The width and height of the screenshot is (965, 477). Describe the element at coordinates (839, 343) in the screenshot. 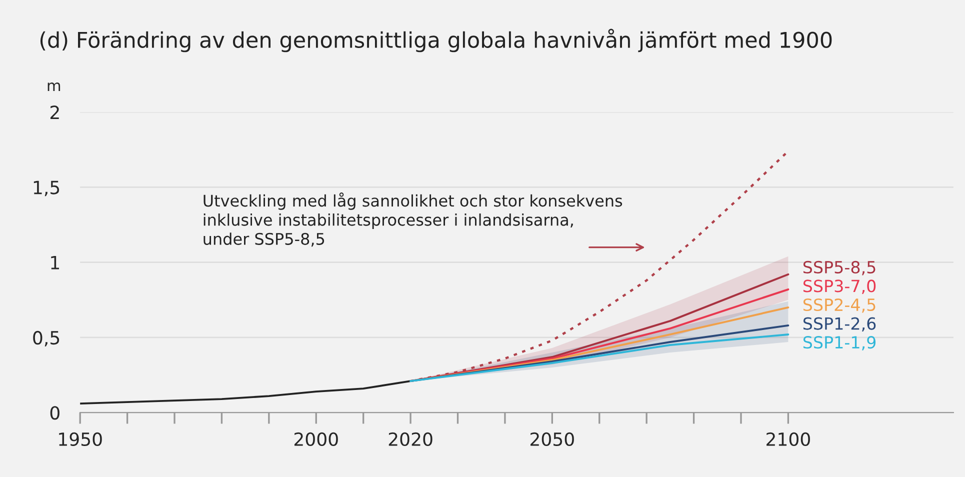

I see `series-label: SSP1-1,9` at that location.